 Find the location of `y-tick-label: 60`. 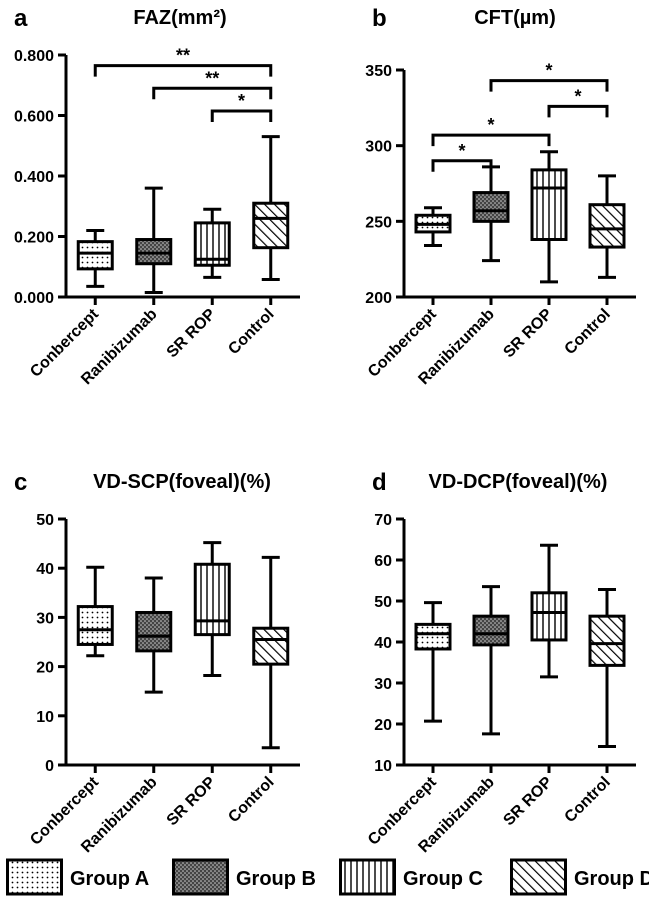

y-tick-label: 60 is located at coordinates (383, 561).